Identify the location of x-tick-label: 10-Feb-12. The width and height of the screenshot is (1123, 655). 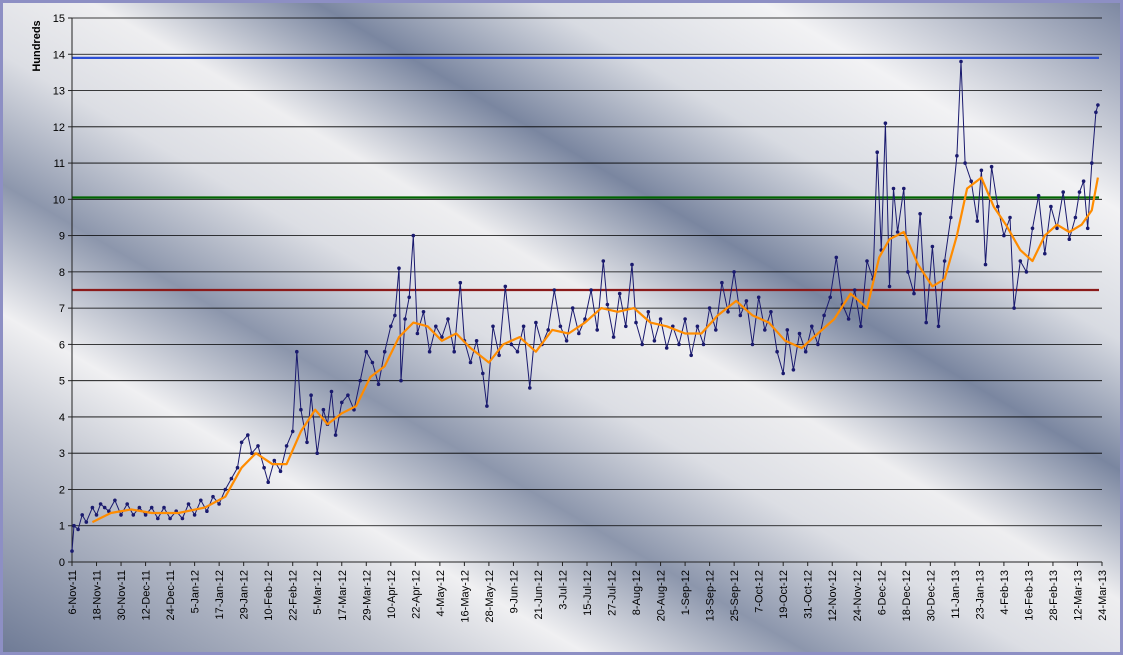
(269, 595).